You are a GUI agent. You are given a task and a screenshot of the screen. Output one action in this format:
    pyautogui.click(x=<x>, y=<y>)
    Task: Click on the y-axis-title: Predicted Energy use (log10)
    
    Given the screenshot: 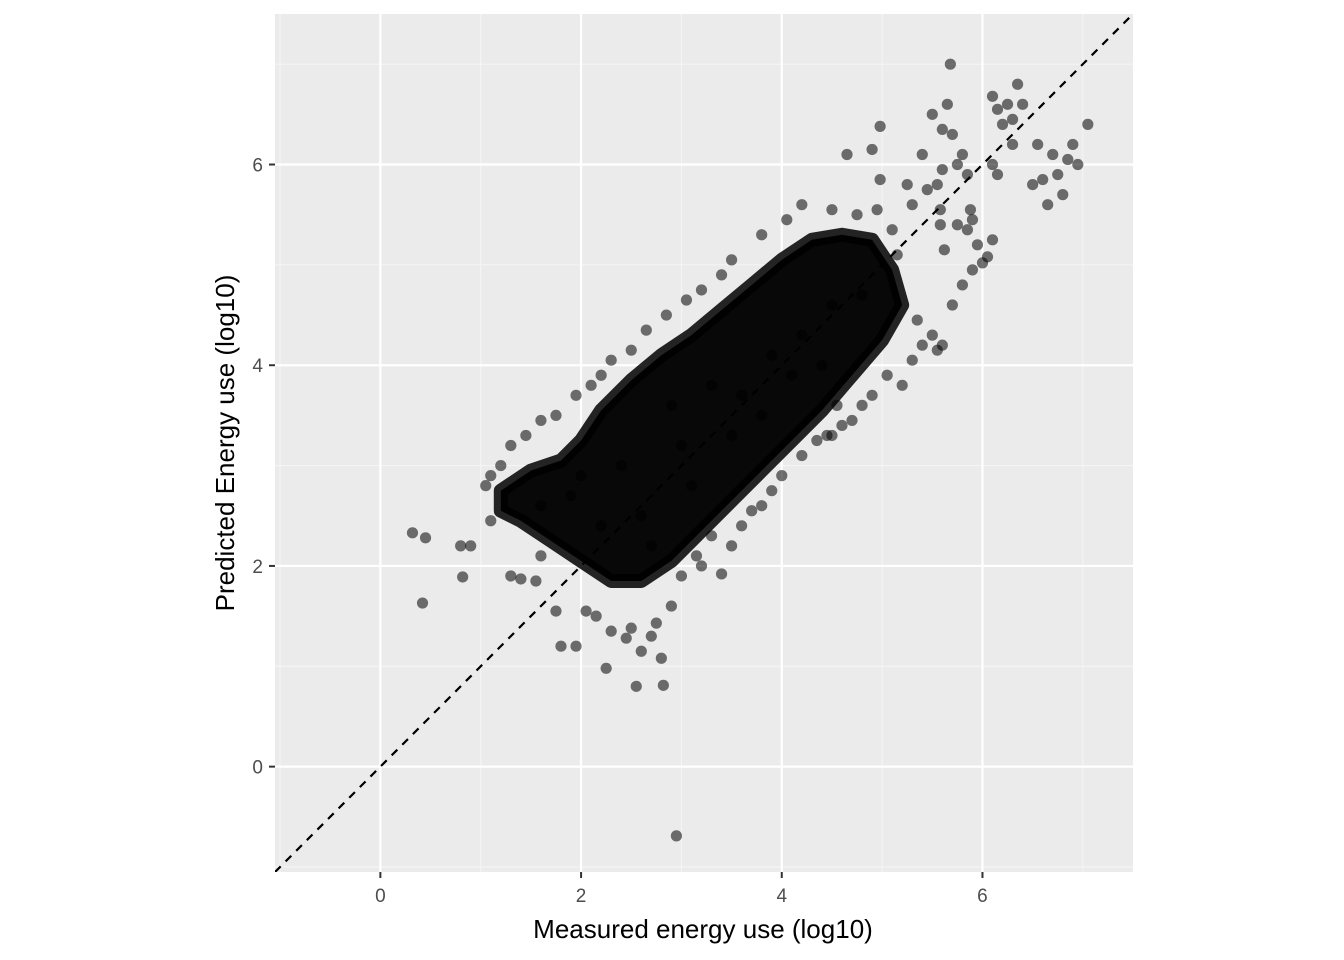 What is the action you would take?
    pyautogui.click(x=225, y=443)
    